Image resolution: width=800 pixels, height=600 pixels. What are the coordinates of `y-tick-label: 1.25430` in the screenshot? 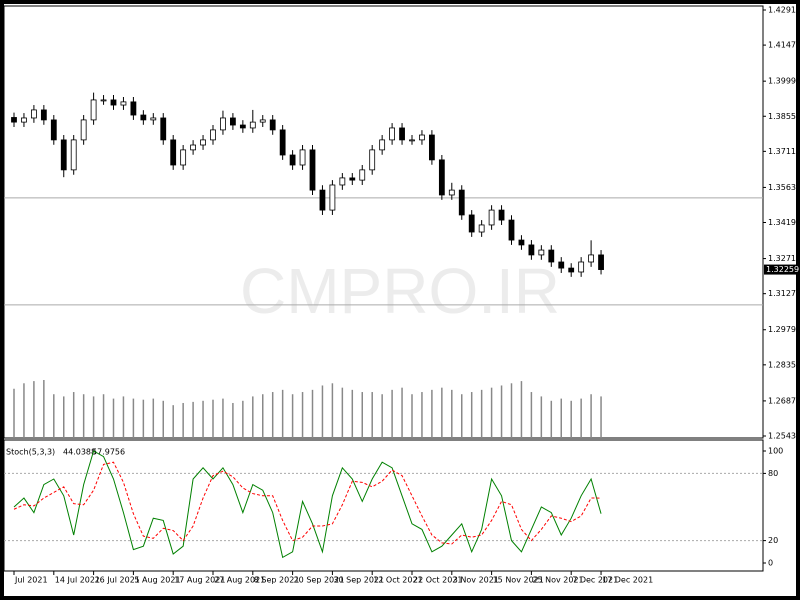 It's located at (784, 436).